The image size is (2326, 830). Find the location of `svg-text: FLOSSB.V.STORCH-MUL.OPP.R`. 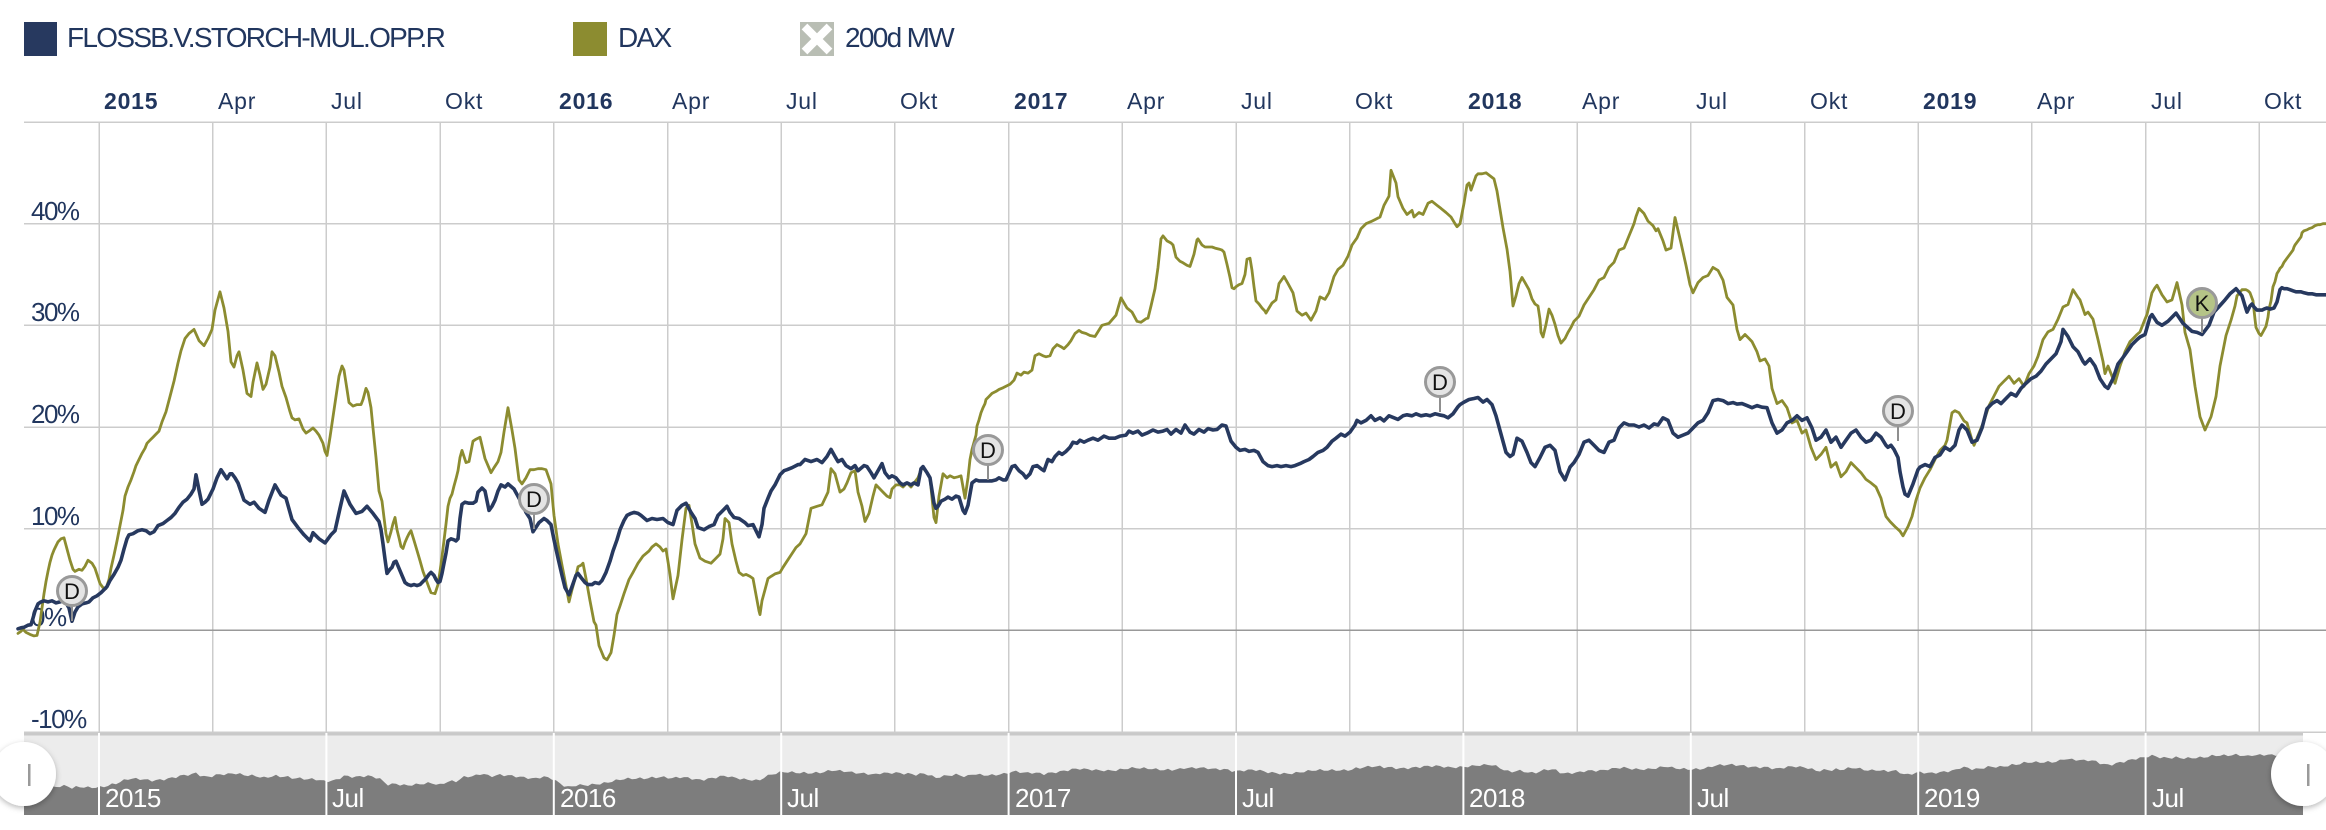

svg-text: FLOSSB.V.STORCH-MUL.OPP.R is located at coordinates (256, 37).